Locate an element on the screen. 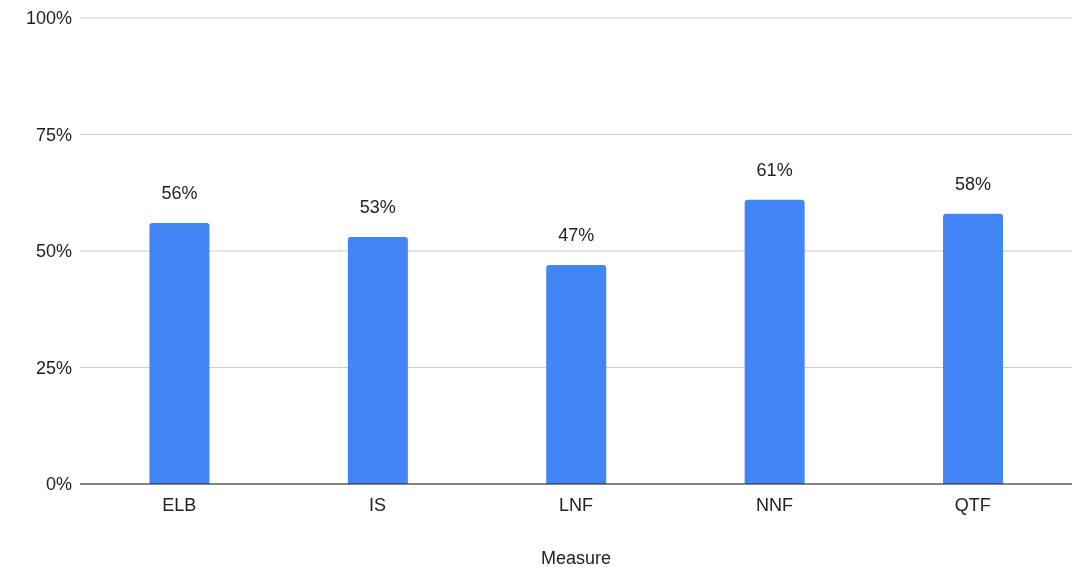  y-tick-label: 75% is located at coordinates (53, 134).